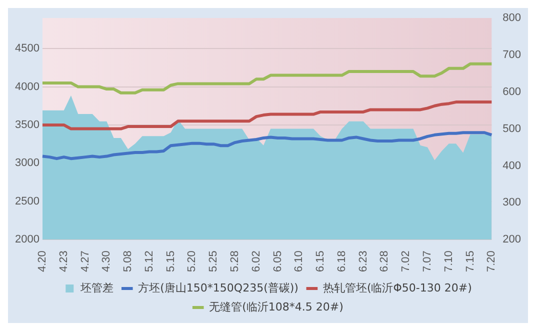 Image resolution: width=536 pixels, height=331 pixels. What do you see at coordinates (128, 261) in the screenshot?
I see `x-tick-label: 5.08` at bounding box center [128, 261].